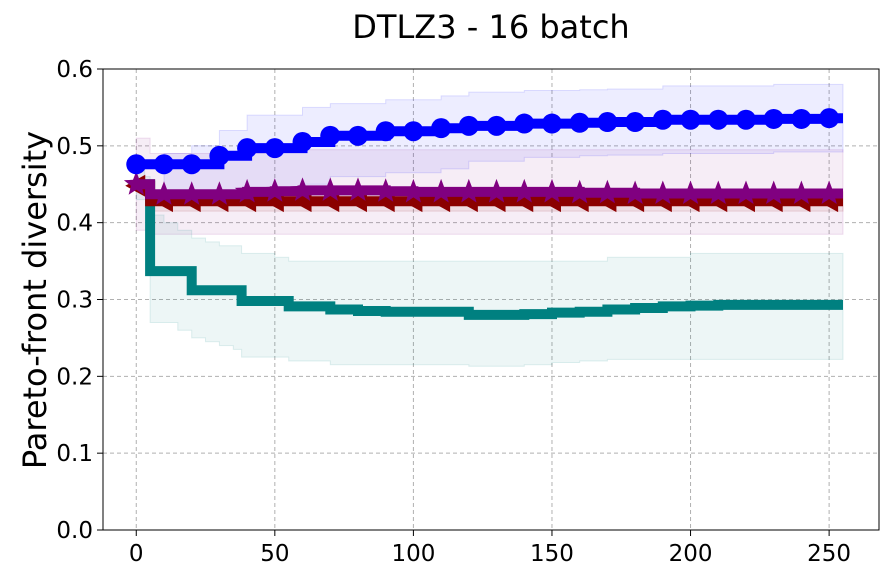  Describe the element at coordinates (136, 554) in the screenshot. I see `x-tick-label: 0` at that location.